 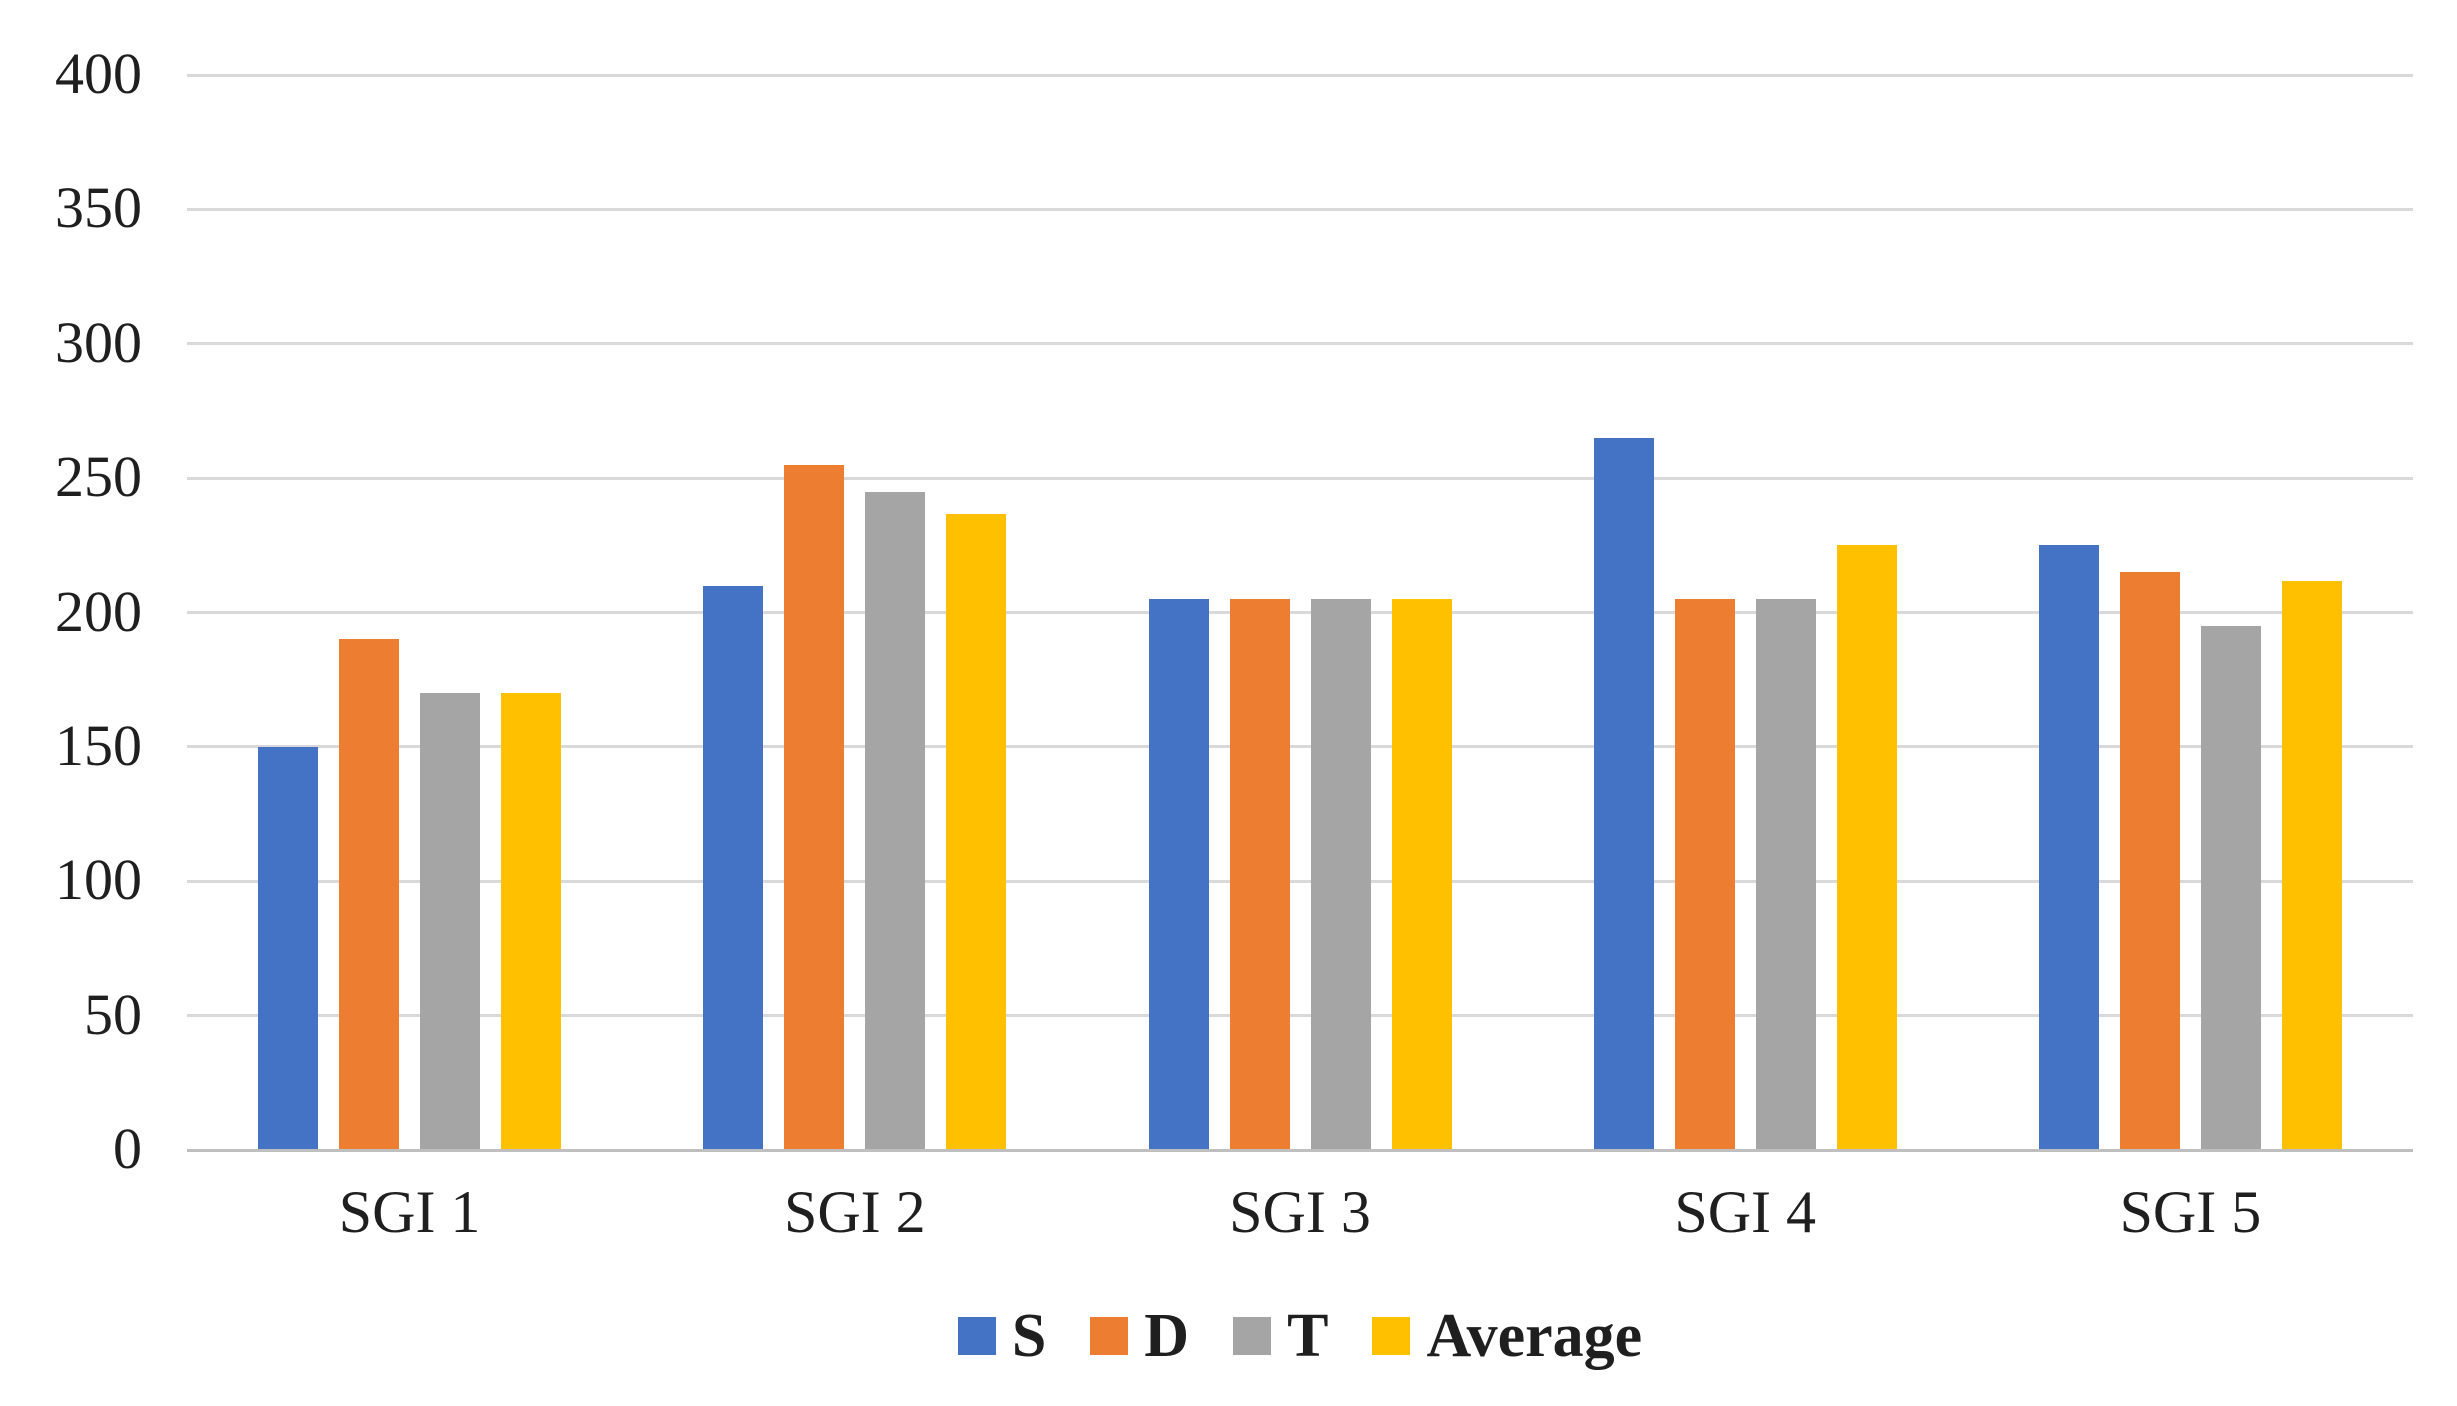 I want to click on legend-swatch-s-icon, so click(x=976, y=1336).